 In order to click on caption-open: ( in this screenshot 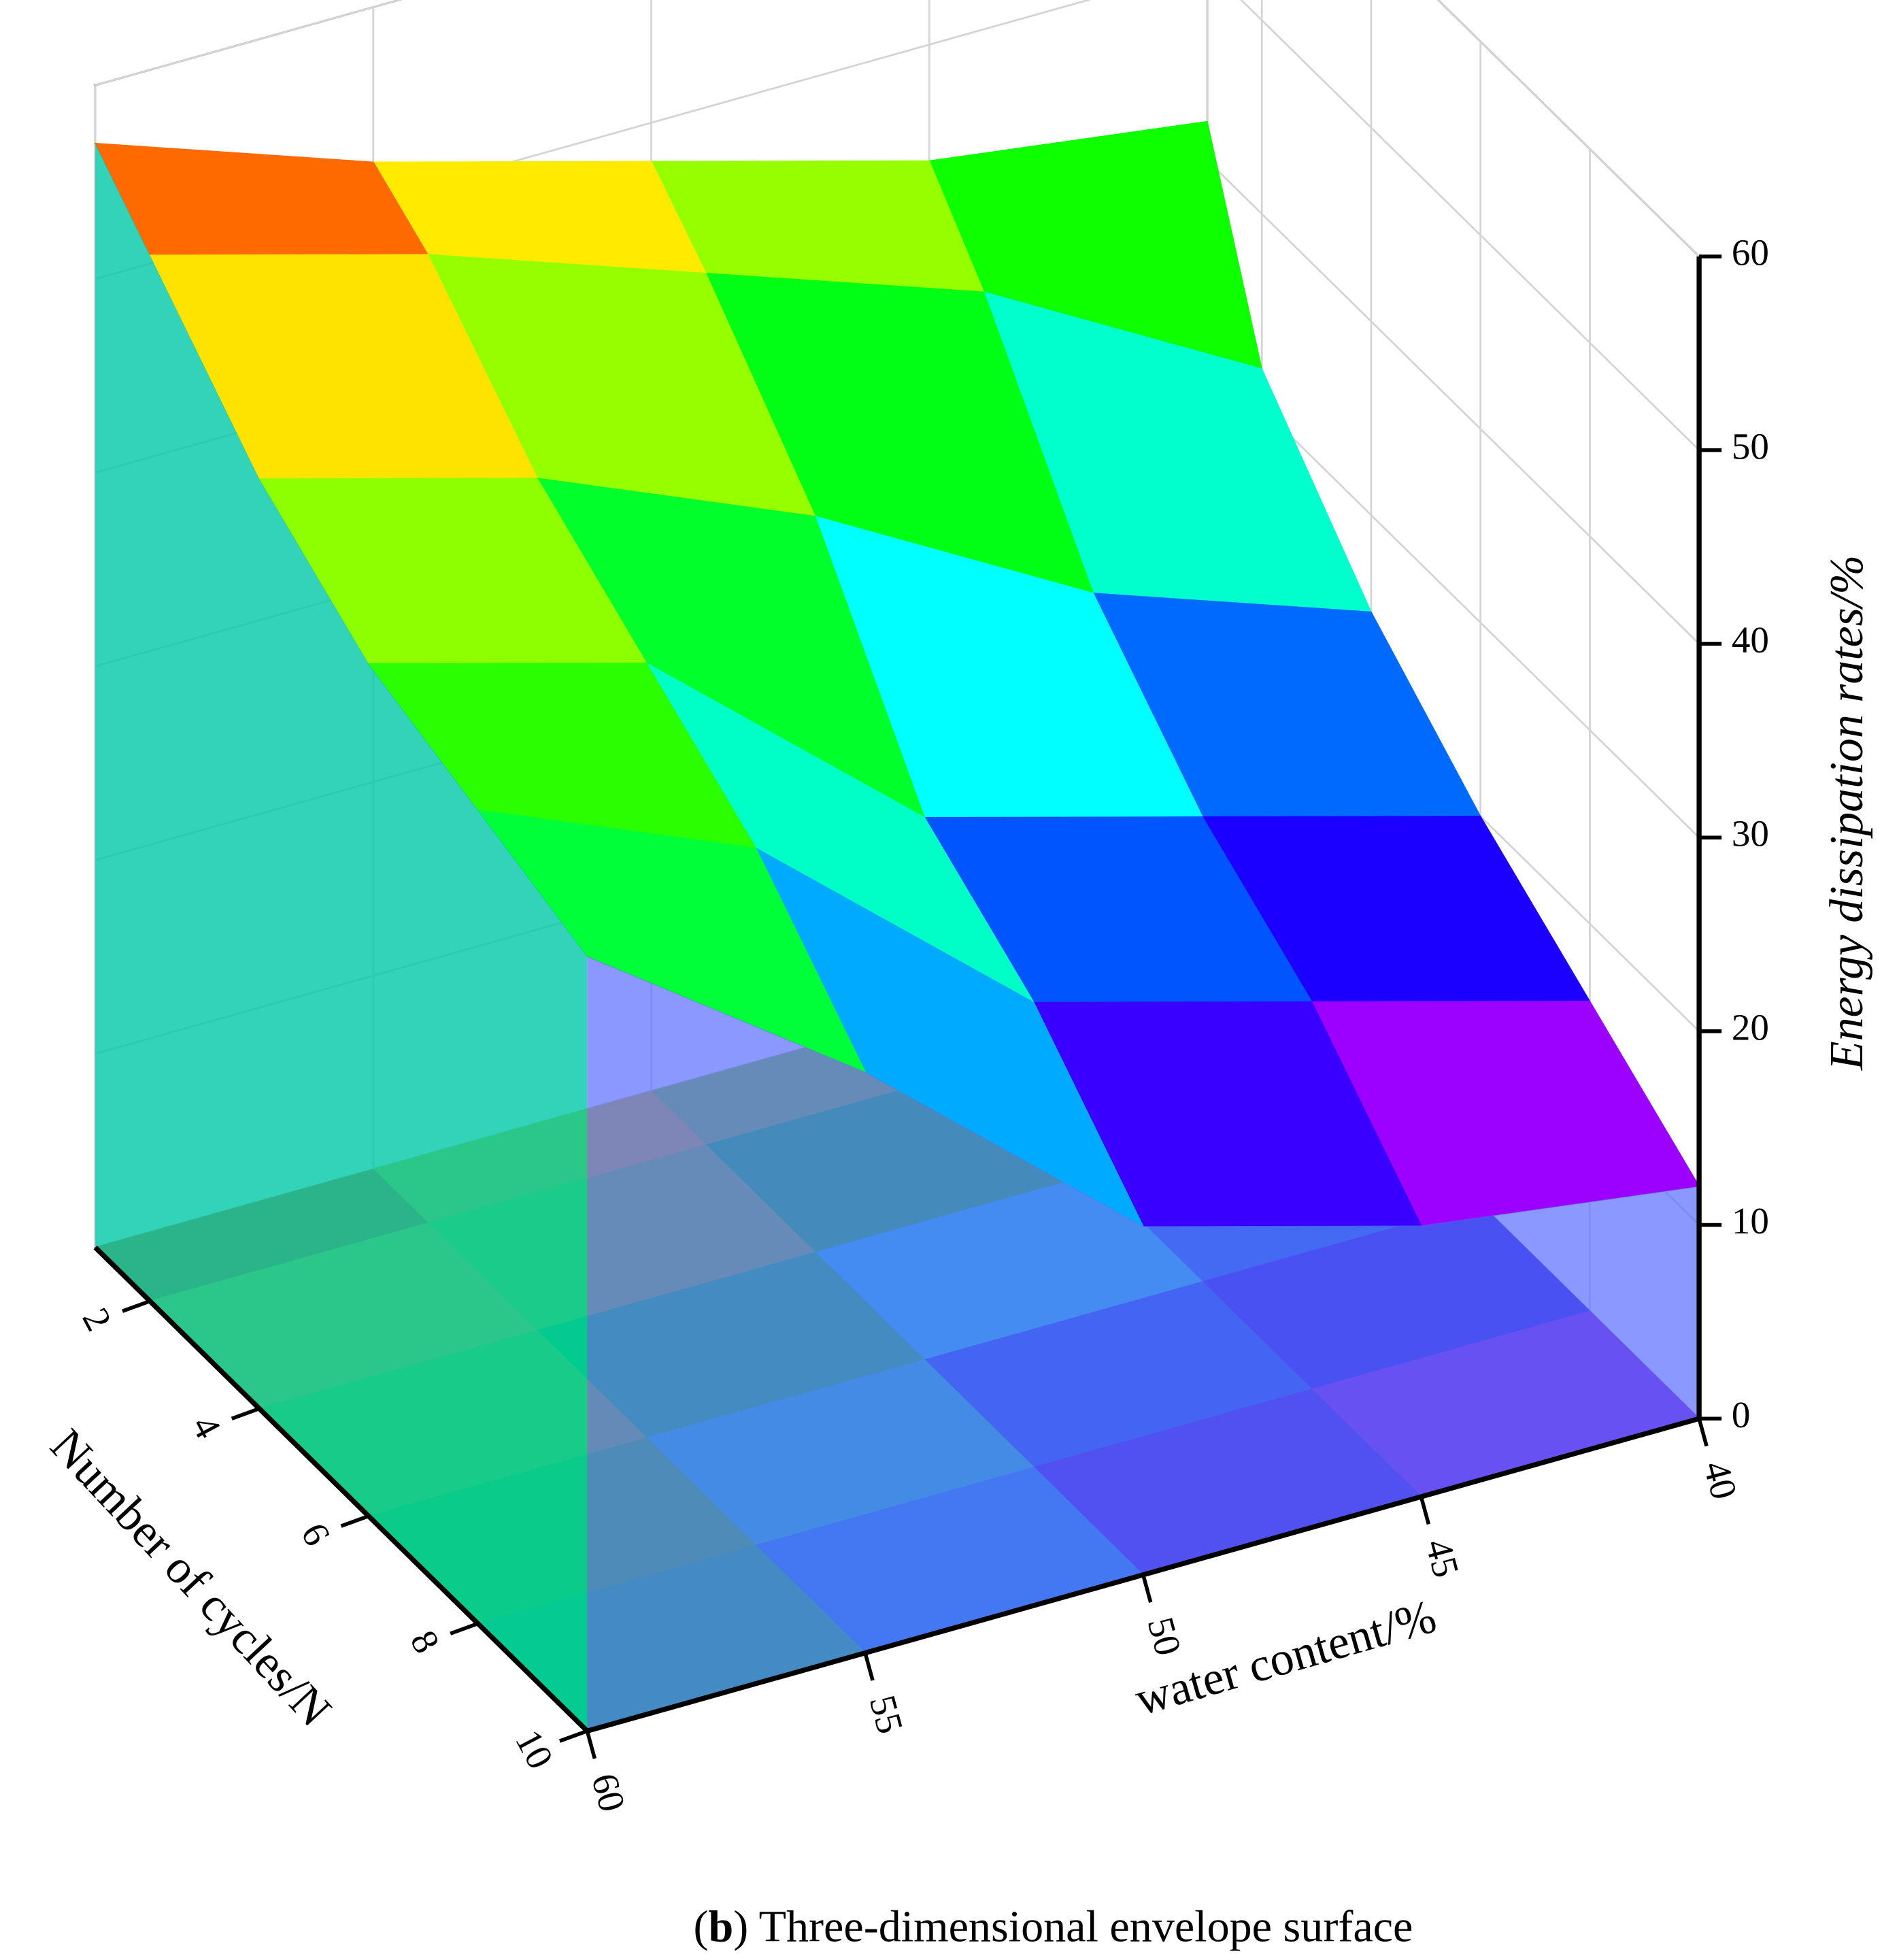, I will do `click(700, 1927)`.